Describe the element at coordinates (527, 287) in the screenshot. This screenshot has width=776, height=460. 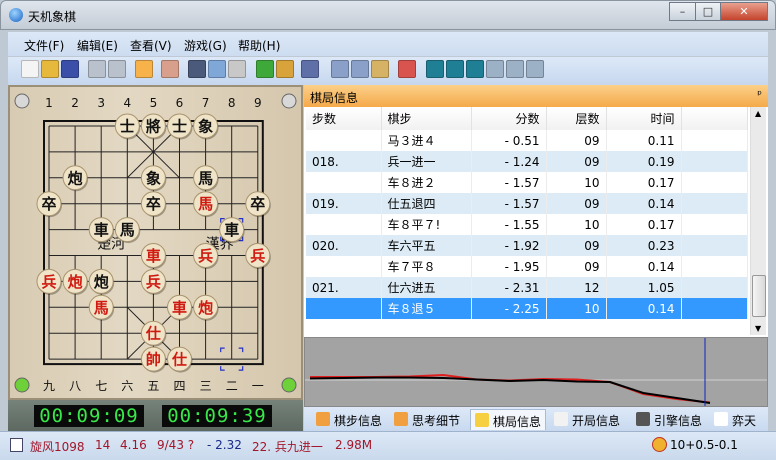
I see `table-row: 021. 仕六进五 - 2.31 12 1.05` at that location.